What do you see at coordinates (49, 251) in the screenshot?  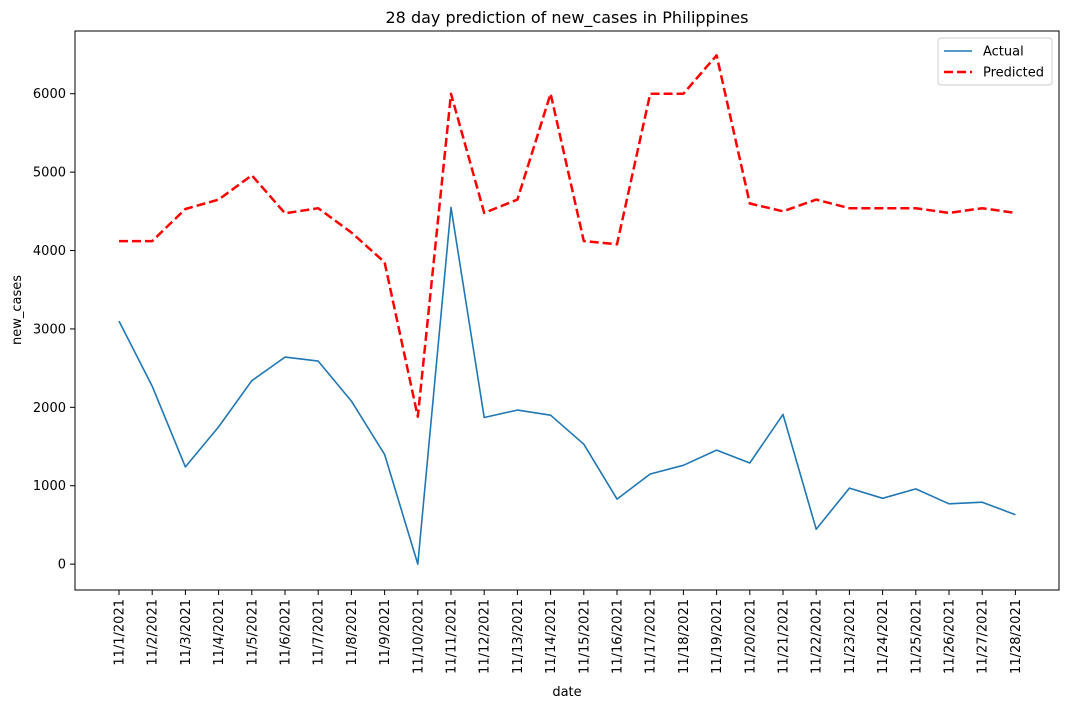 I see `y-tick-label: 4000` at bounding box center [49, 251].